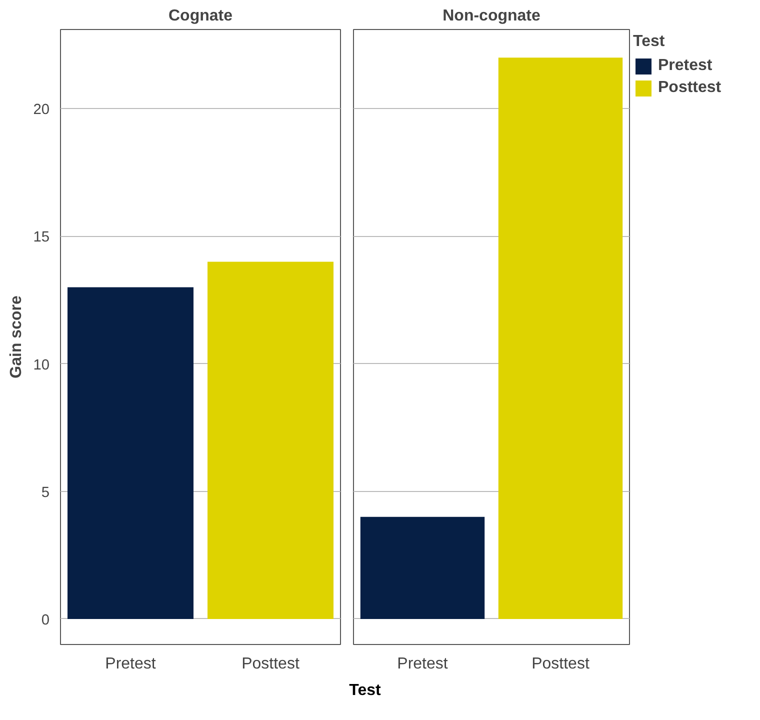 The height and width of the screenshot is (720, 760). I want to click on y-tick-label: 10, so click(41, 365).